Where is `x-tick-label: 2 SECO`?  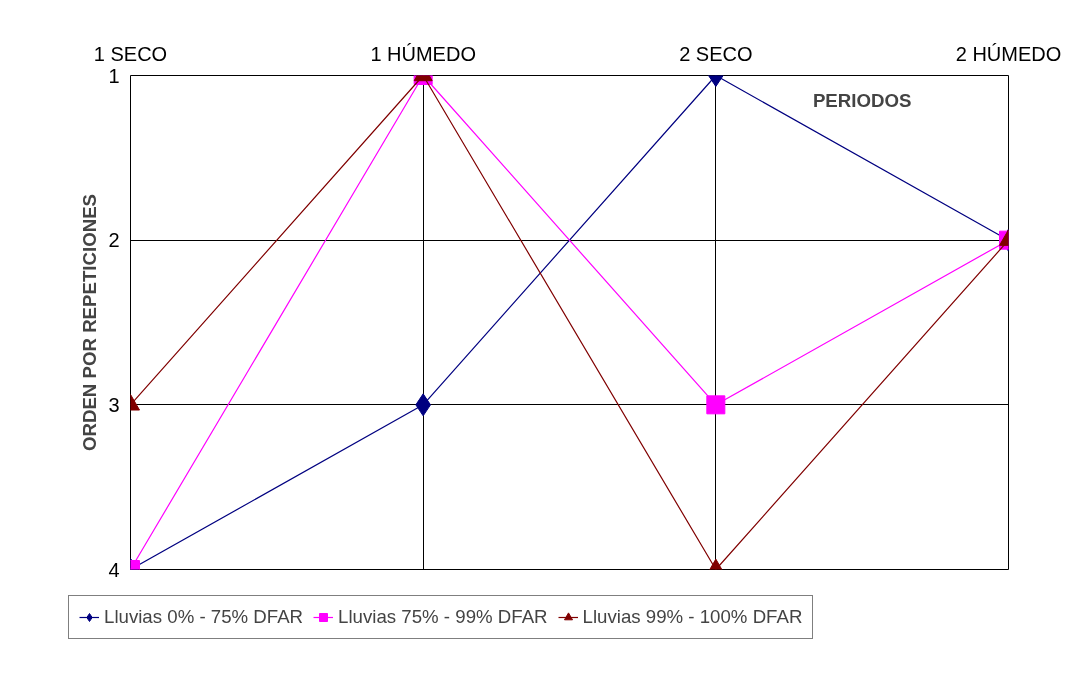
x-tick-label: 2 SECO is located at coordinates (716, 53).